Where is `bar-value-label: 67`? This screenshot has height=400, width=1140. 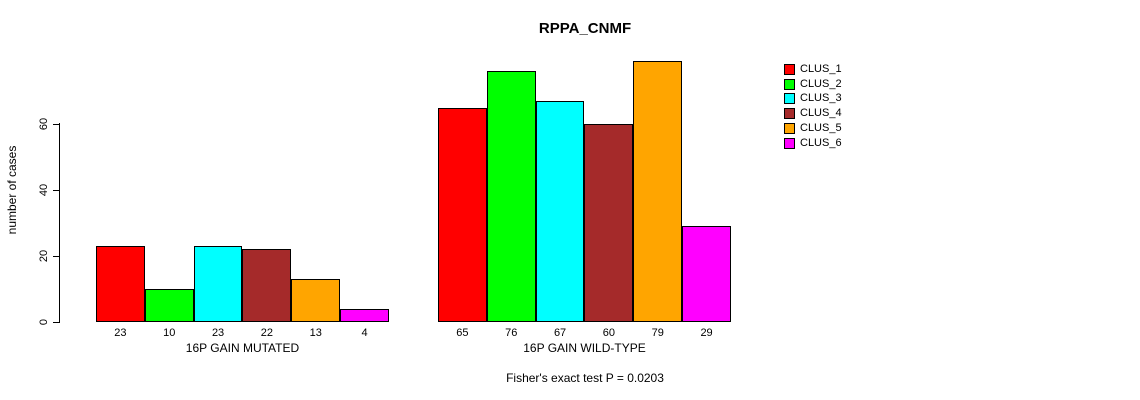
bar-value-label: 67 is located at coordinates (560, 333).